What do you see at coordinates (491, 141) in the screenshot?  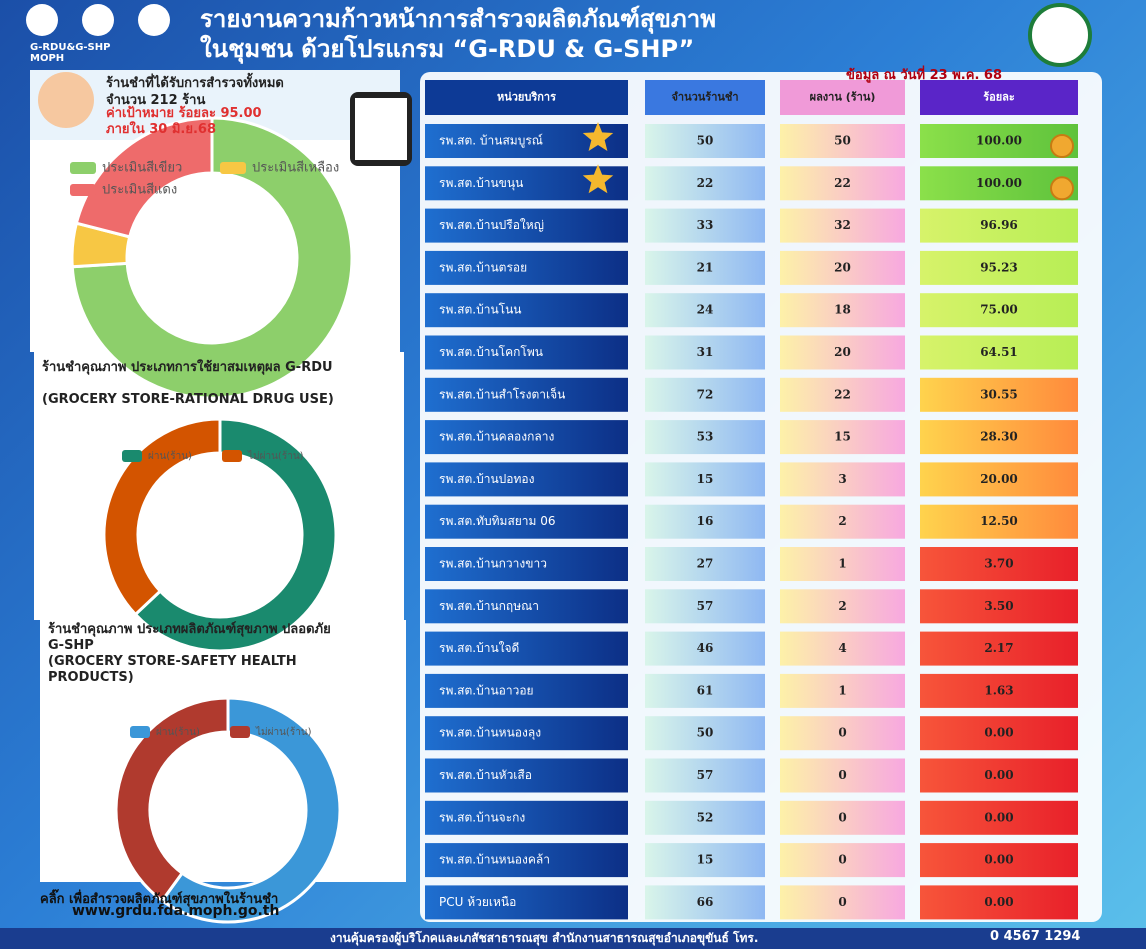 I see `unit-name: รพ.สต. บ้านสมบูรณ์` at bounding box center [491, 141].